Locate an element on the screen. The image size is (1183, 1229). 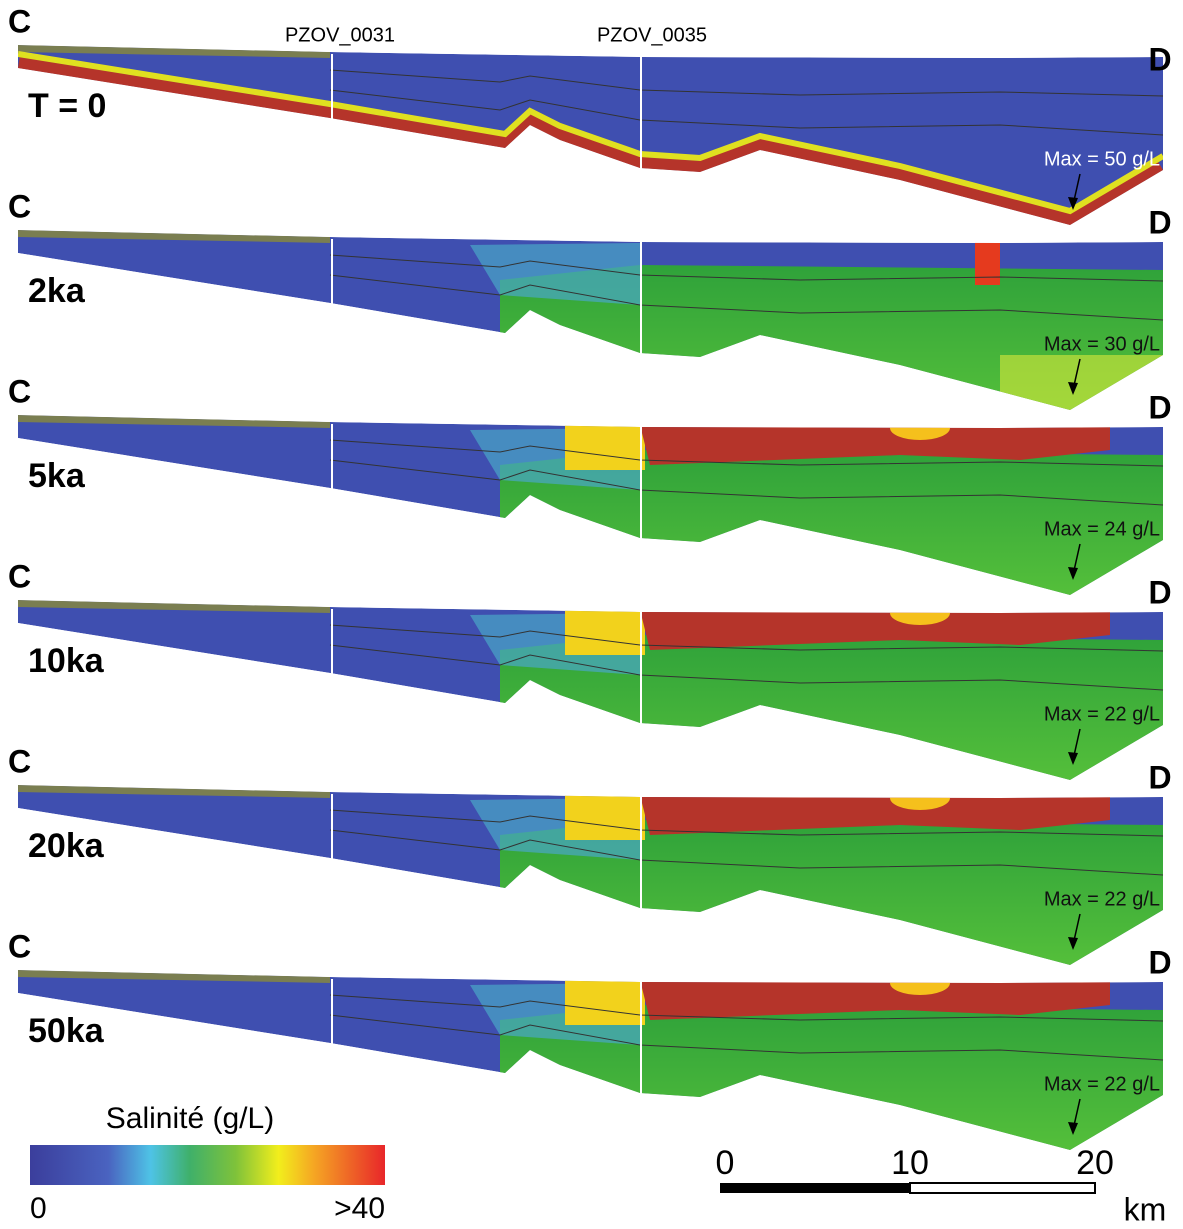
saline-plume is located at coordinates (987, 262).